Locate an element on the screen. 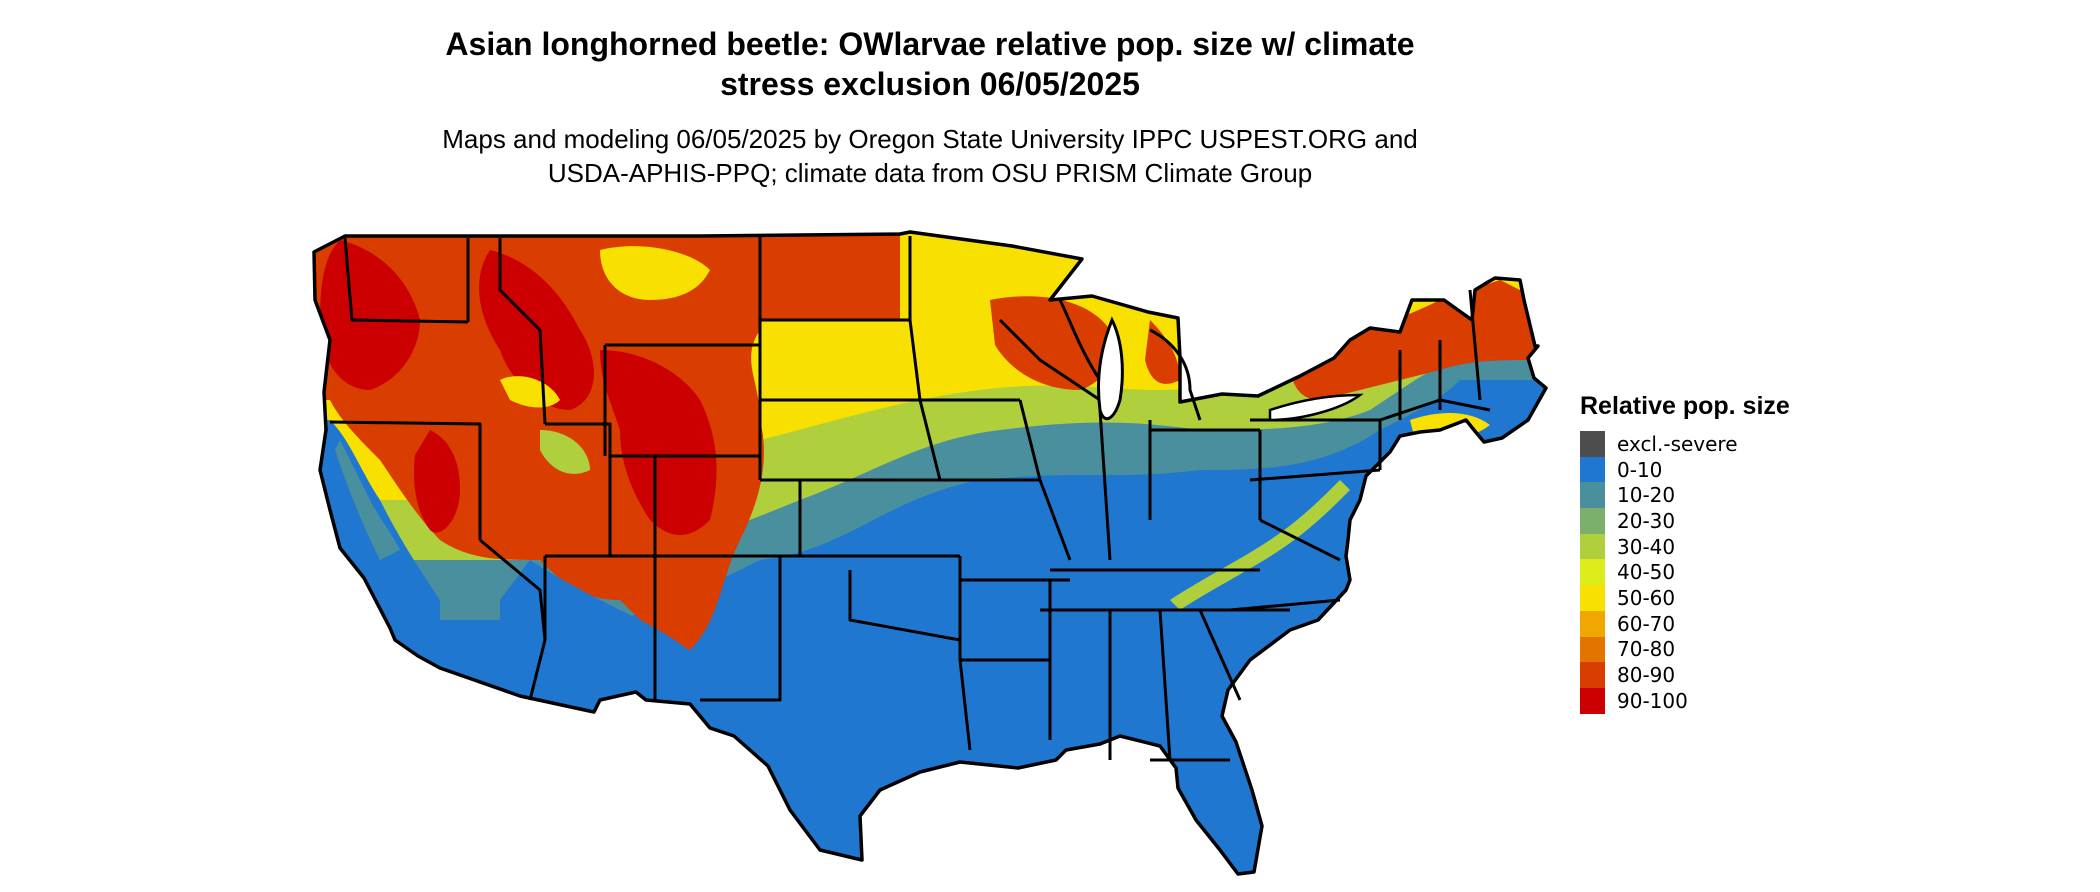 The width and height of the screenshot is (2100, 892). washington-oregon-border is located at coordinates (406, 280).